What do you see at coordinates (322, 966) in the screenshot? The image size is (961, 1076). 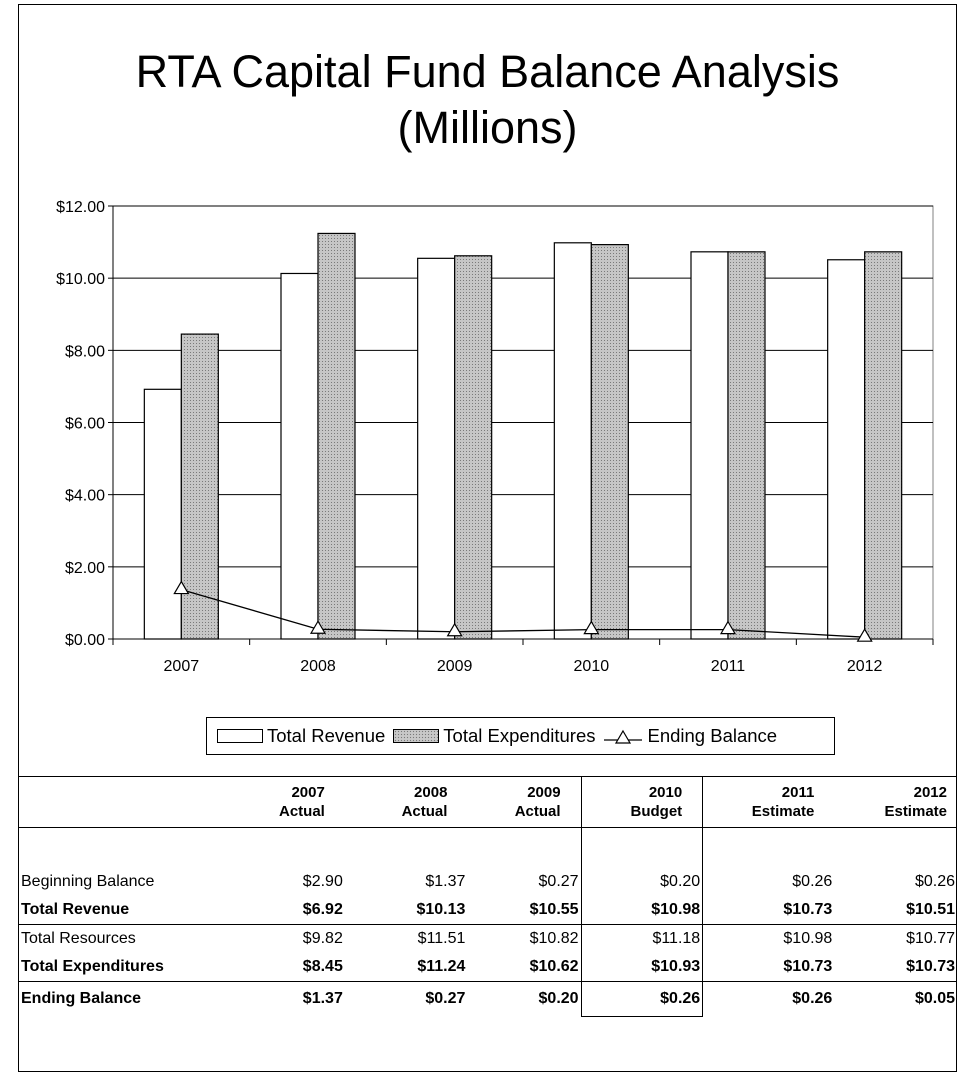 I see `table-cell: $8.45` at bounding box center [322, 966].